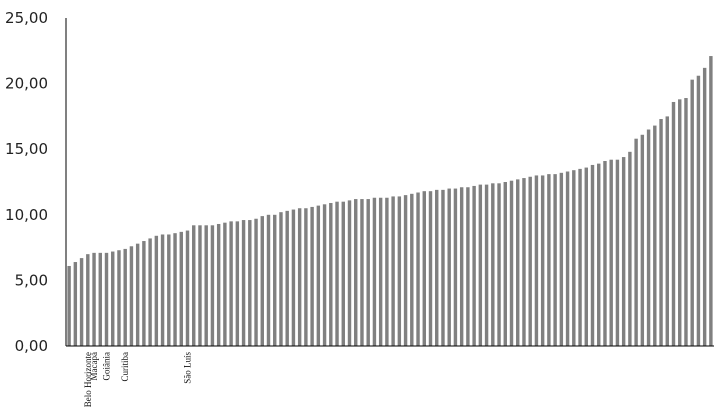 The width and height of the screenshot is (715, 414). What do you see at coordinates (107, 366) in the screenshot?
I see `x-category-label: Goiânia` at bounding box center [107, 366].